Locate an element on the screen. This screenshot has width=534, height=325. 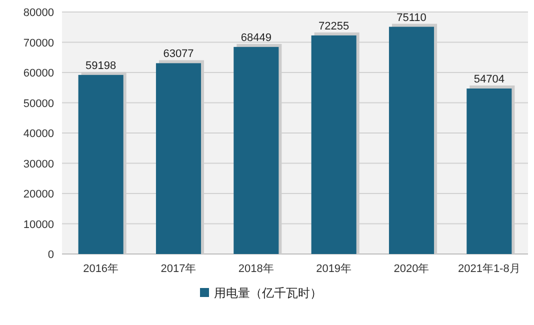
data-label: 63077 is located at coordinates (178, 54).